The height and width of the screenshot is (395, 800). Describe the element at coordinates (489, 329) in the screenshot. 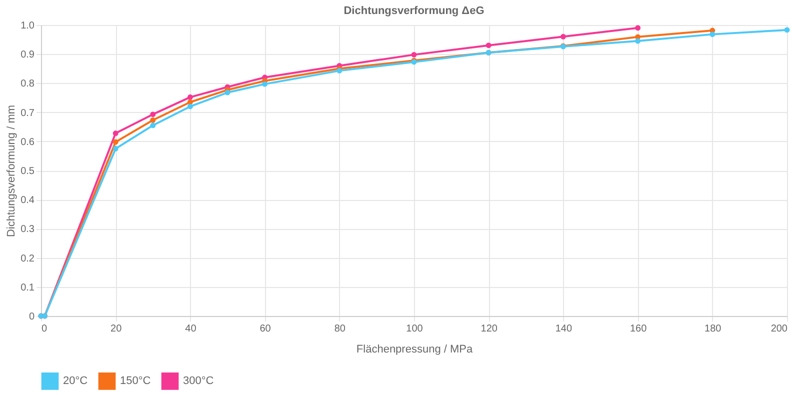

I see `x-tick-label: 120` at that location.